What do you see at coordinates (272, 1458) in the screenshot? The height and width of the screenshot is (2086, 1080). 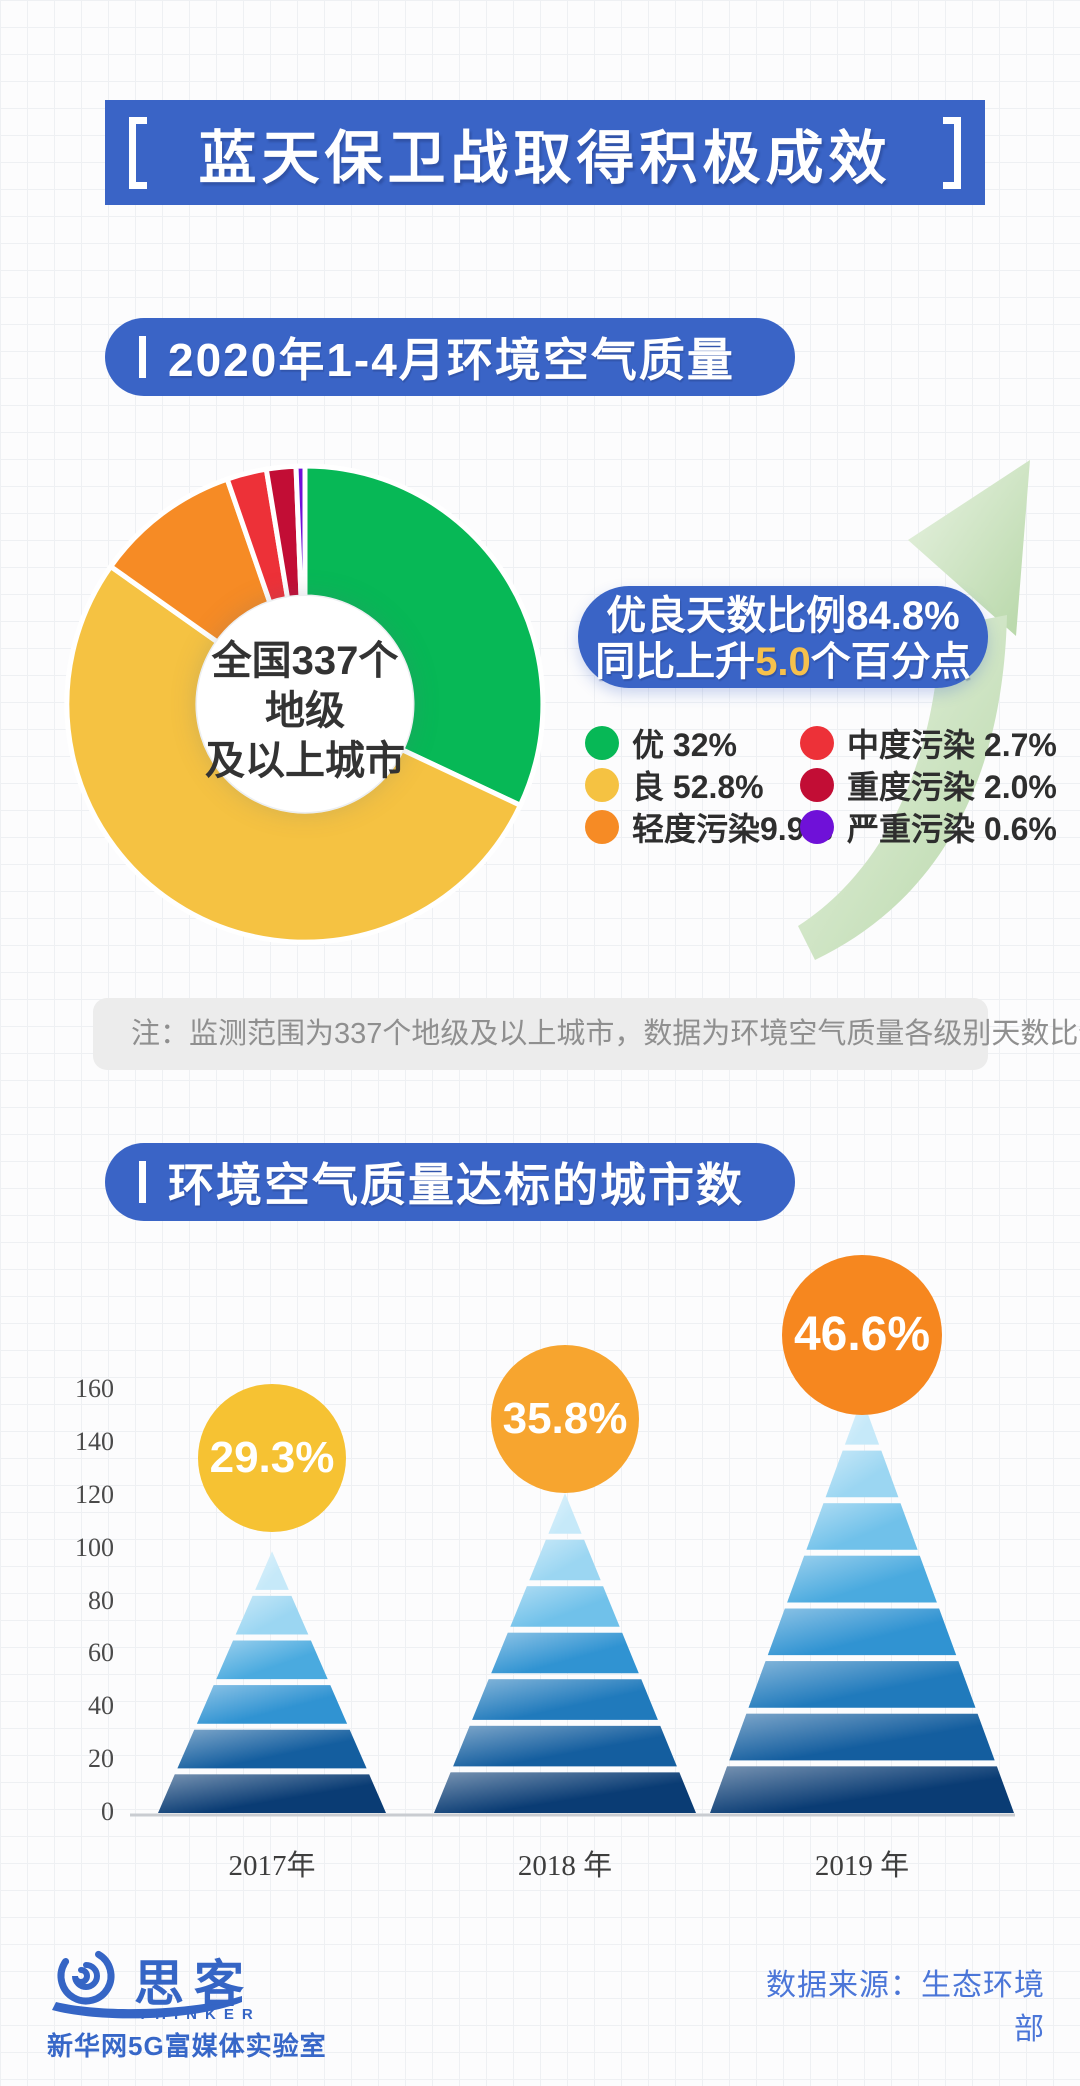 I see `value-bubble-2017: 29.3%` at bounding box center [272, 1458].